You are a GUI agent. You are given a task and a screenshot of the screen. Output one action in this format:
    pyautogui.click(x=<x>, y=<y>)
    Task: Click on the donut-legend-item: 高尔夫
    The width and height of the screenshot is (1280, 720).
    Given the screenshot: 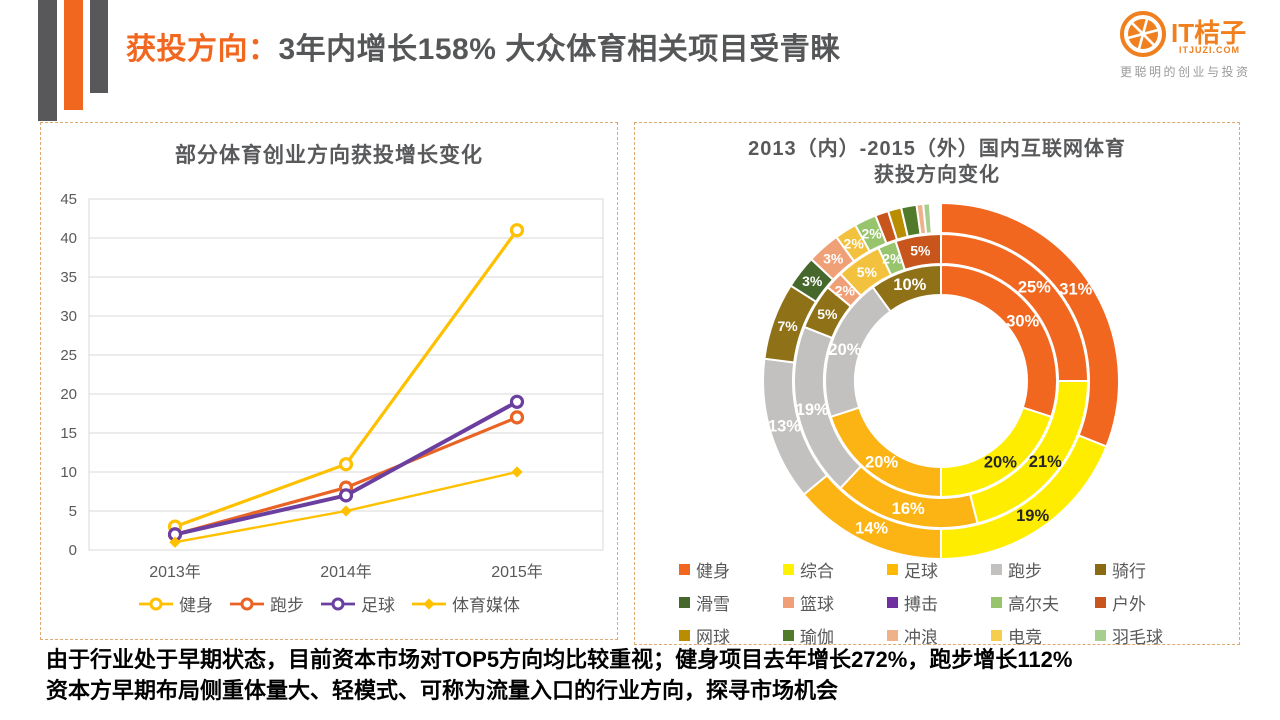 What is the action you would take?
    pyautogui.click(x=1043, y=602)
    